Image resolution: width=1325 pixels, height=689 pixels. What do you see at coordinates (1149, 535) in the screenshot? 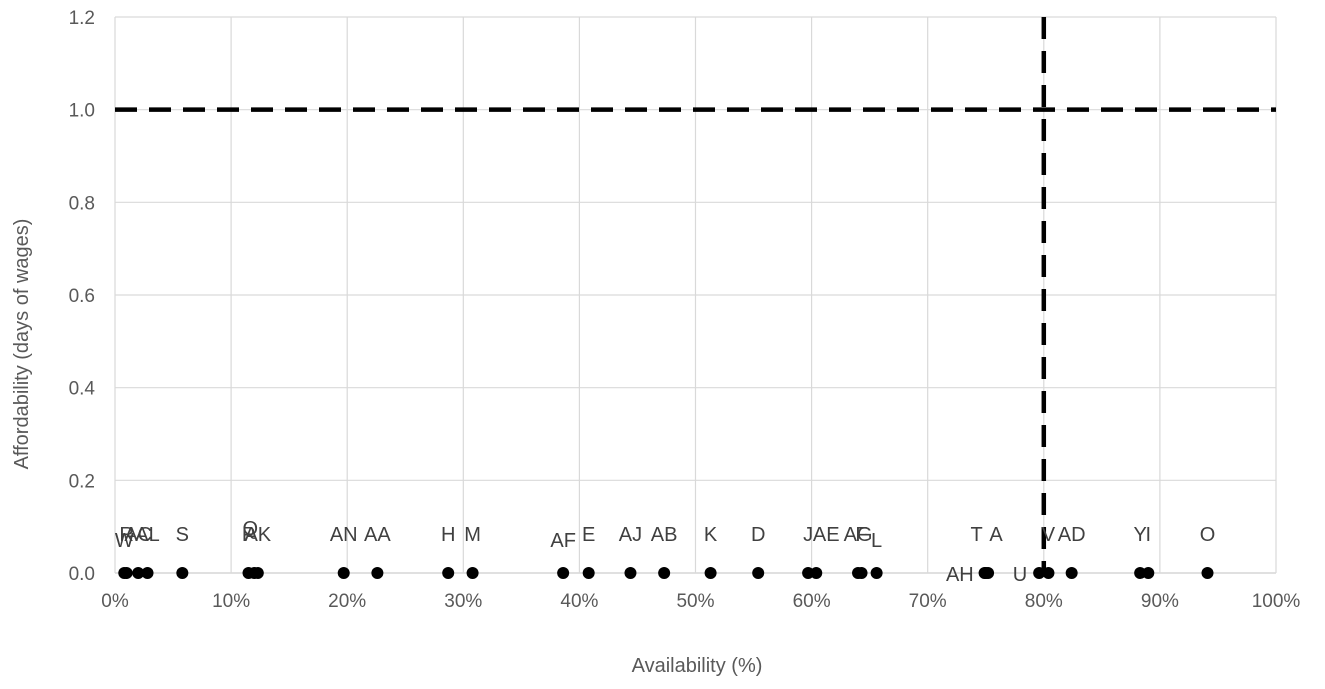
I see `data-label-I: I` at bounding box center [1149, 535].